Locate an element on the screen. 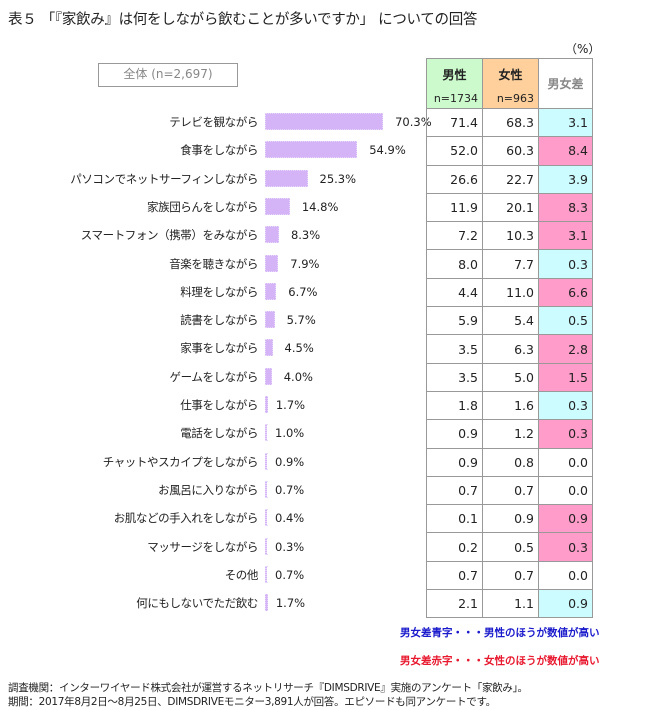  cell-diff: 3.9 is located at coordinates (565, 179).